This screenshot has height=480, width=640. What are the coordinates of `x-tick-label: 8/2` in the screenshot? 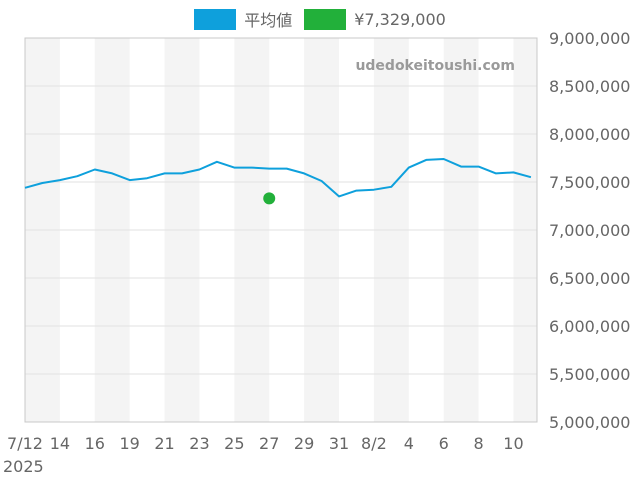 It's located at (374, 443).